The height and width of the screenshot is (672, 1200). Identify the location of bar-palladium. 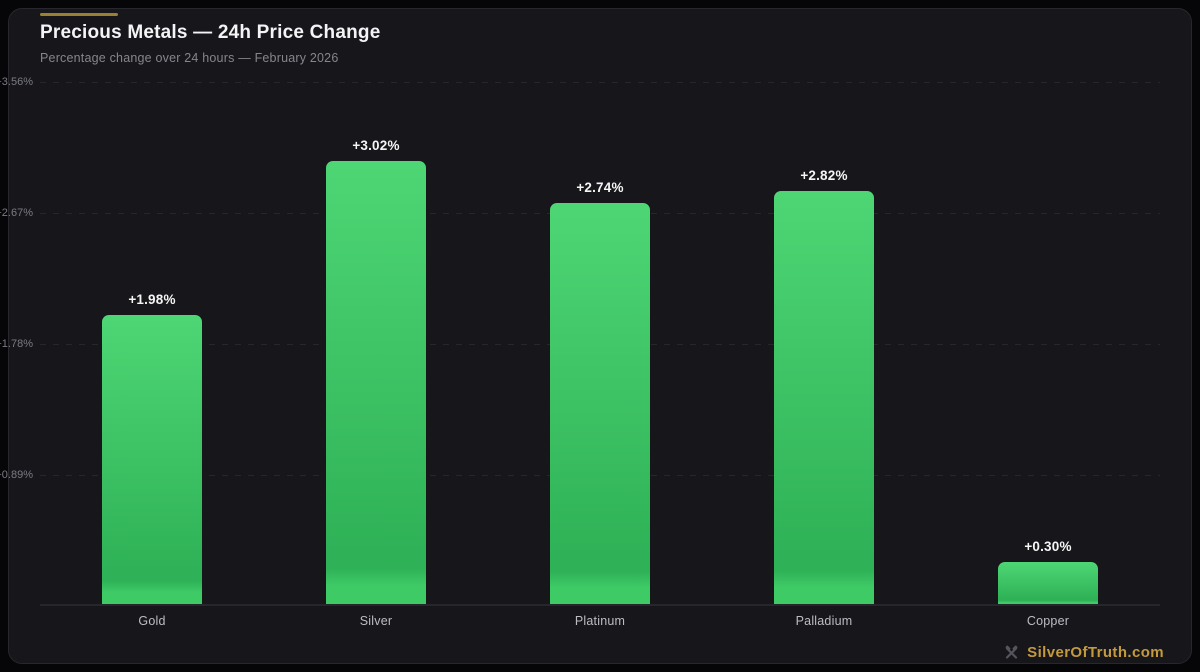
(824, 397).